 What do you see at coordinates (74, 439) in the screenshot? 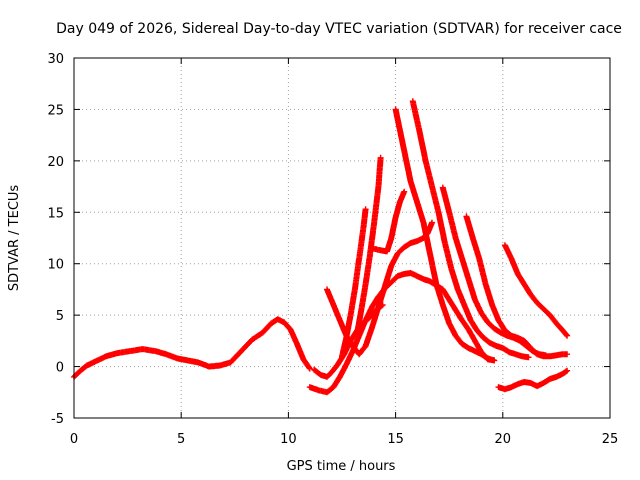
I see `x-tick-label: 0` at bounding box center [74, 439].